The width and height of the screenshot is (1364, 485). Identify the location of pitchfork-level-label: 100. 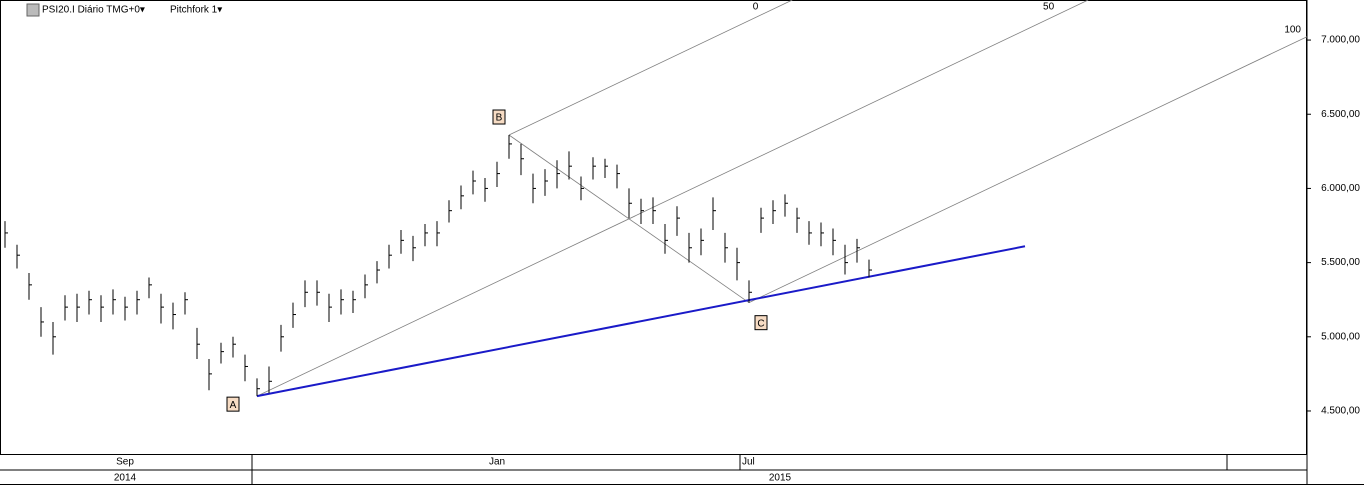
(1292, 29).